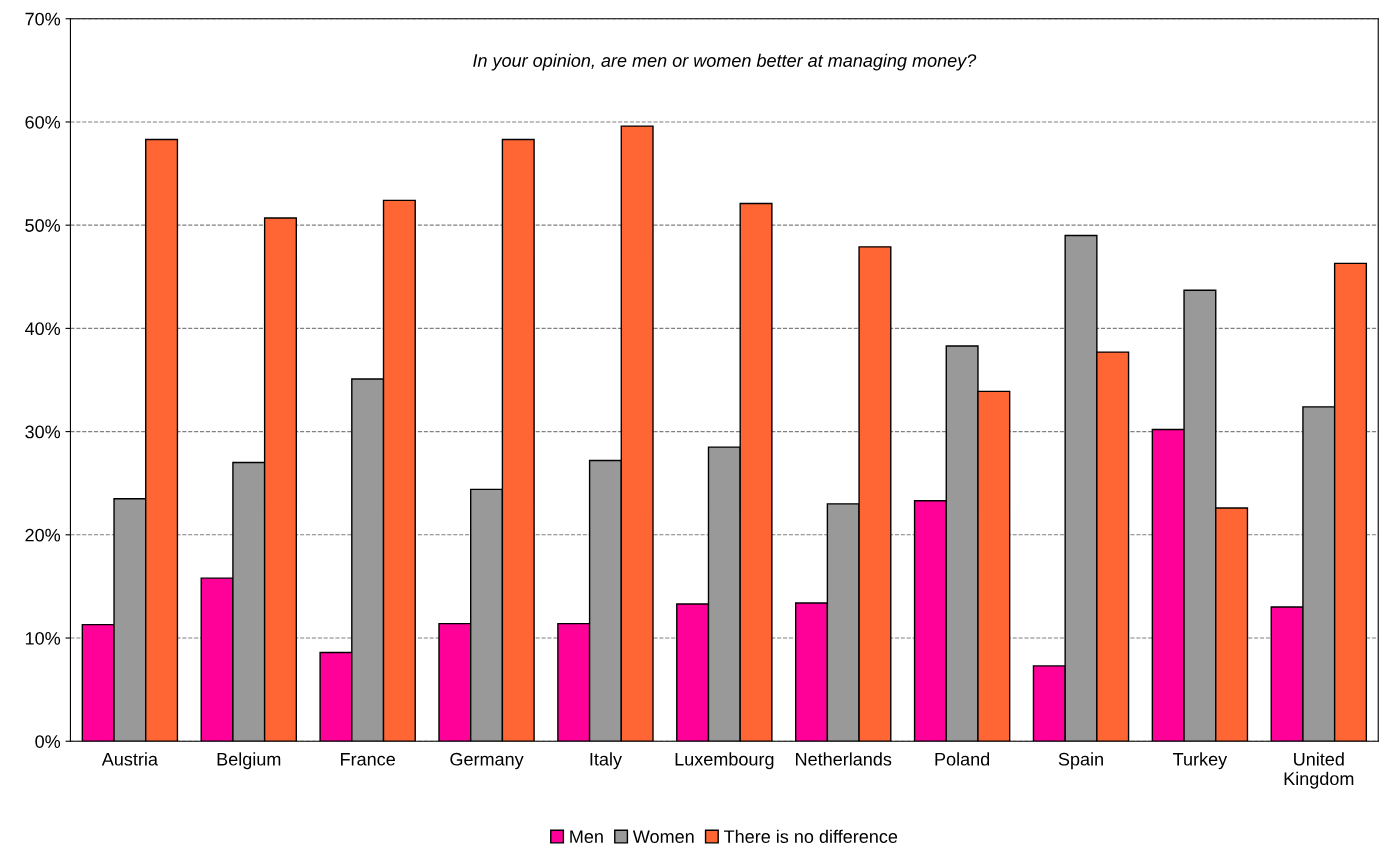 The image size is (1381, 852). What do you see at coordinates (962, 759) in the screenshot?
I see `x-tick-label: Poland` at bounding box center [962, 759].